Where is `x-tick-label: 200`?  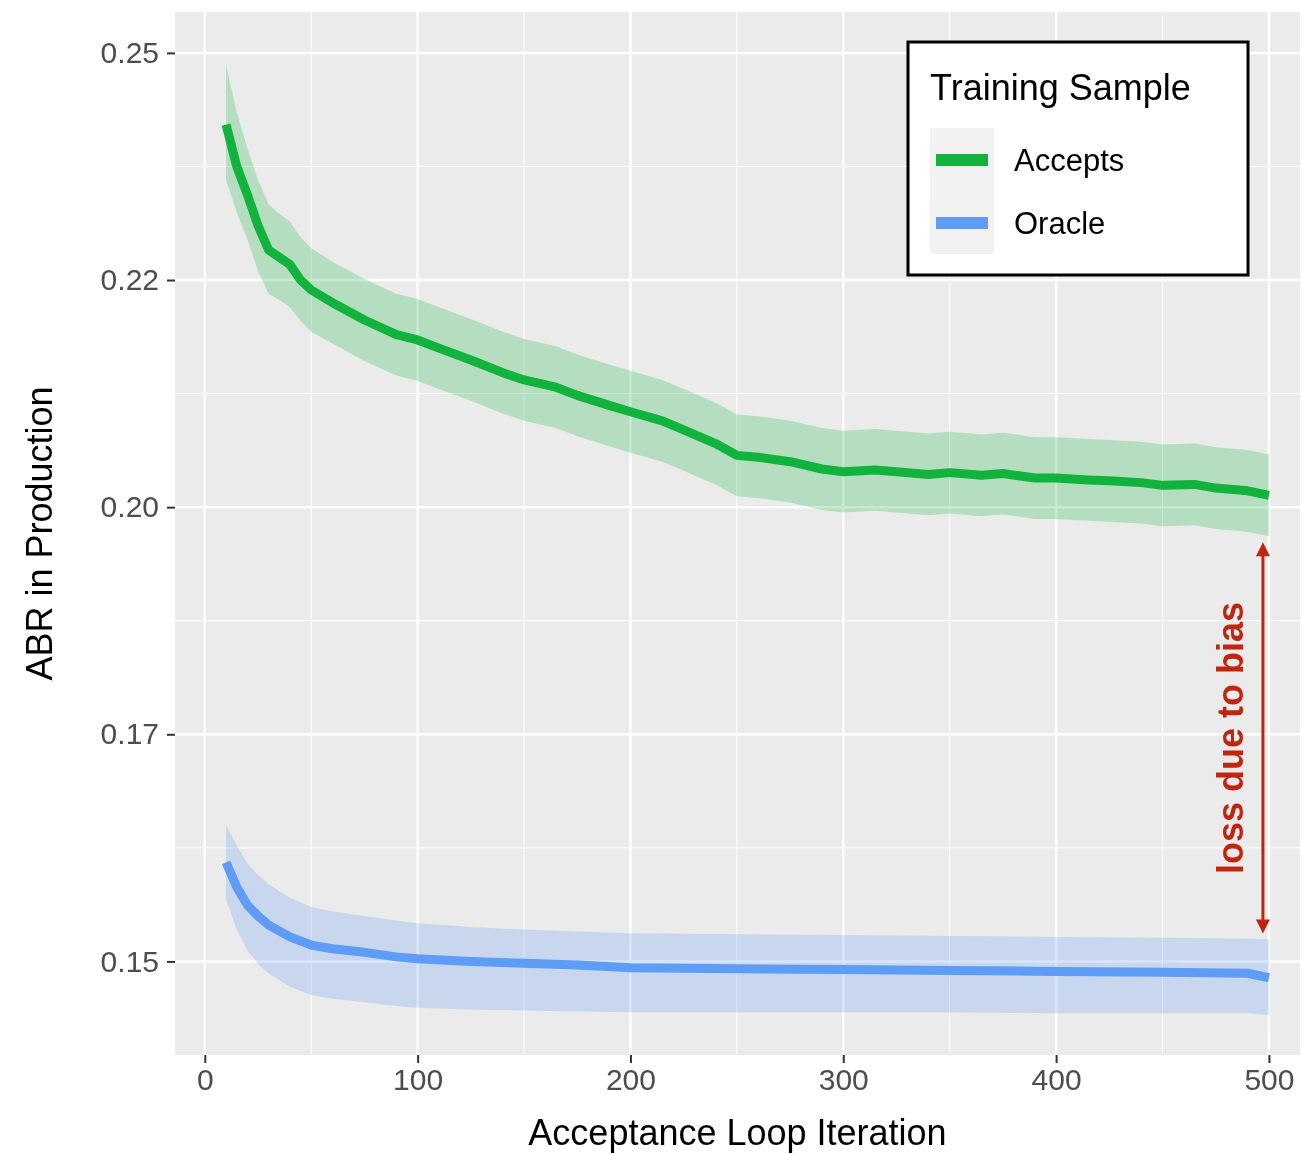
x-tick-label: 200 is located at coordinates (630, 1080).